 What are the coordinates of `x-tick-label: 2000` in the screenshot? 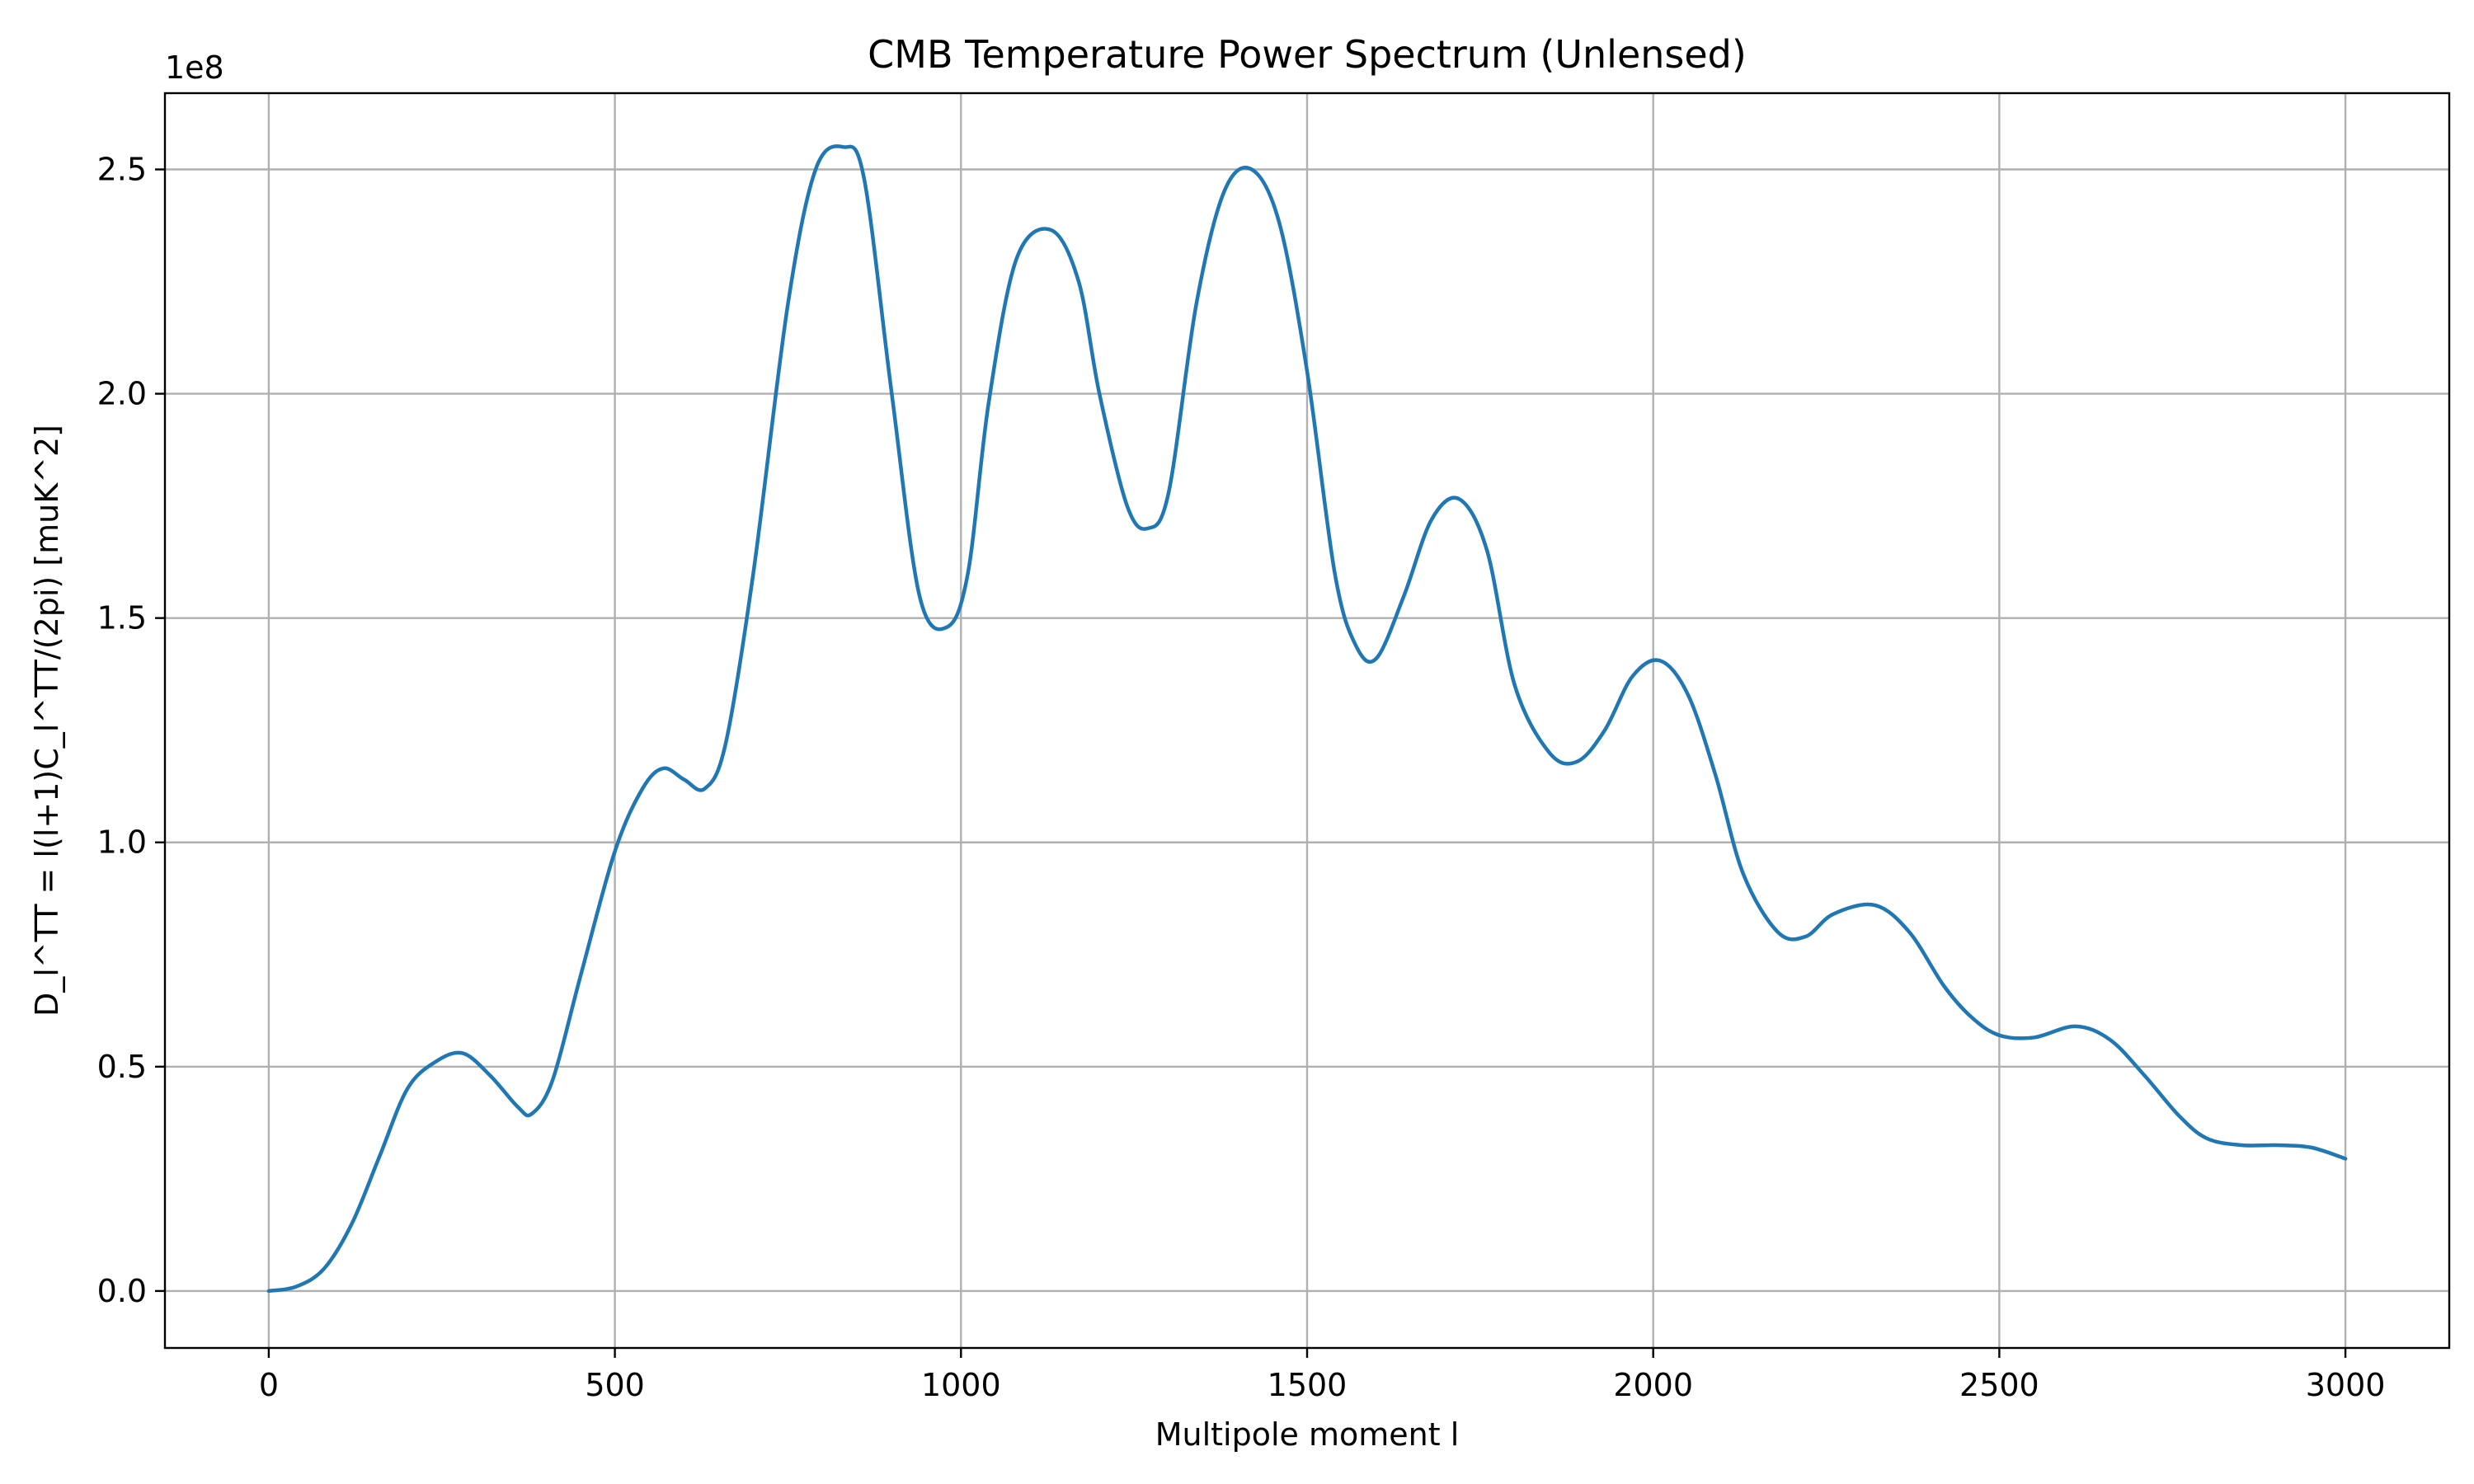 It's located at (1653, 1385).